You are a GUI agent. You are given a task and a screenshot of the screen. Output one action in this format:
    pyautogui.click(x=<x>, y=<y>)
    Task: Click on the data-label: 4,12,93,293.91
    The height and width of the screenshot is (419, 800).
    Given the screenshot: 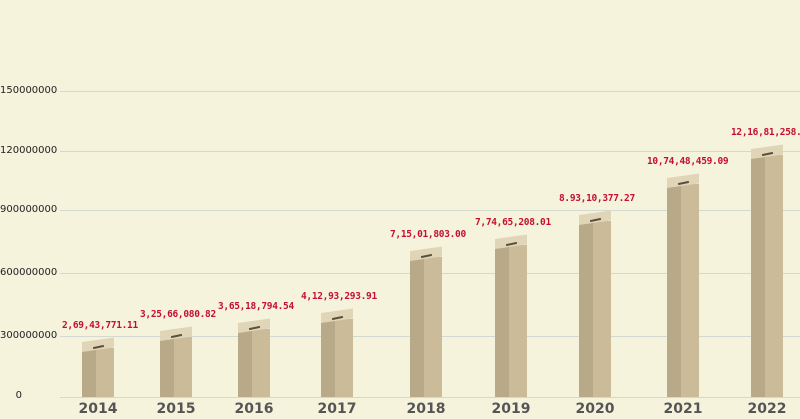 What is the action you would take?
    pyautogui.click(x=339, y=296)
    